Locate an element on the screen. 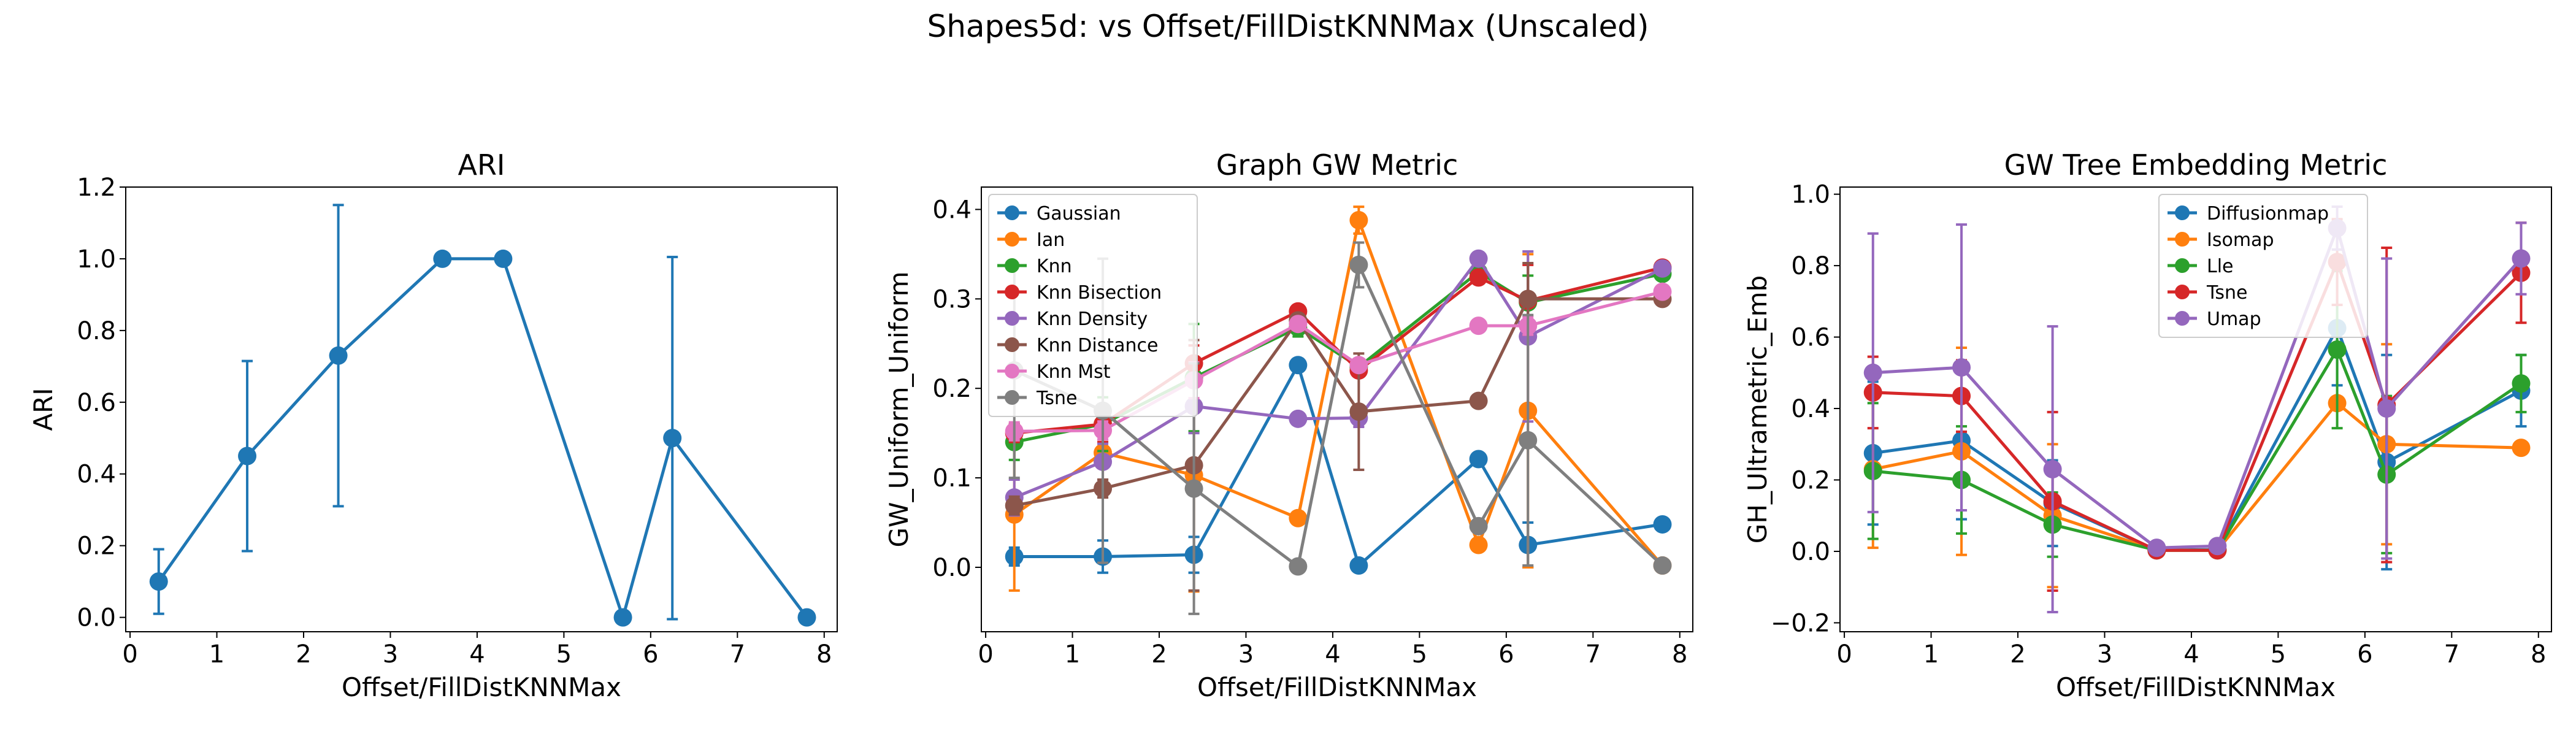 The image size is (2576, 736). chart-title: Graph GW Metric is located at coordinates (1337, 165).